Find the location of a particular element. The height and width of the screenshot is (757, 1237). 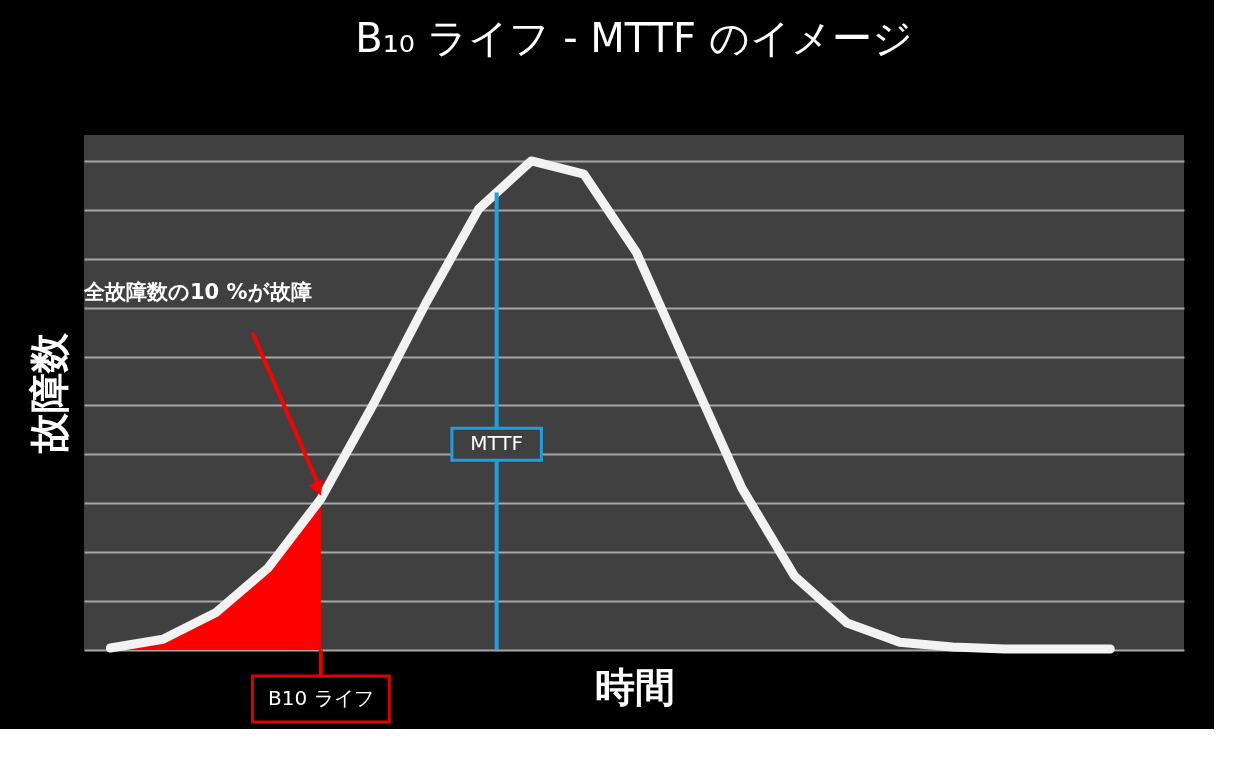

text: B10 ライフ is located at coordinates (321, 698).